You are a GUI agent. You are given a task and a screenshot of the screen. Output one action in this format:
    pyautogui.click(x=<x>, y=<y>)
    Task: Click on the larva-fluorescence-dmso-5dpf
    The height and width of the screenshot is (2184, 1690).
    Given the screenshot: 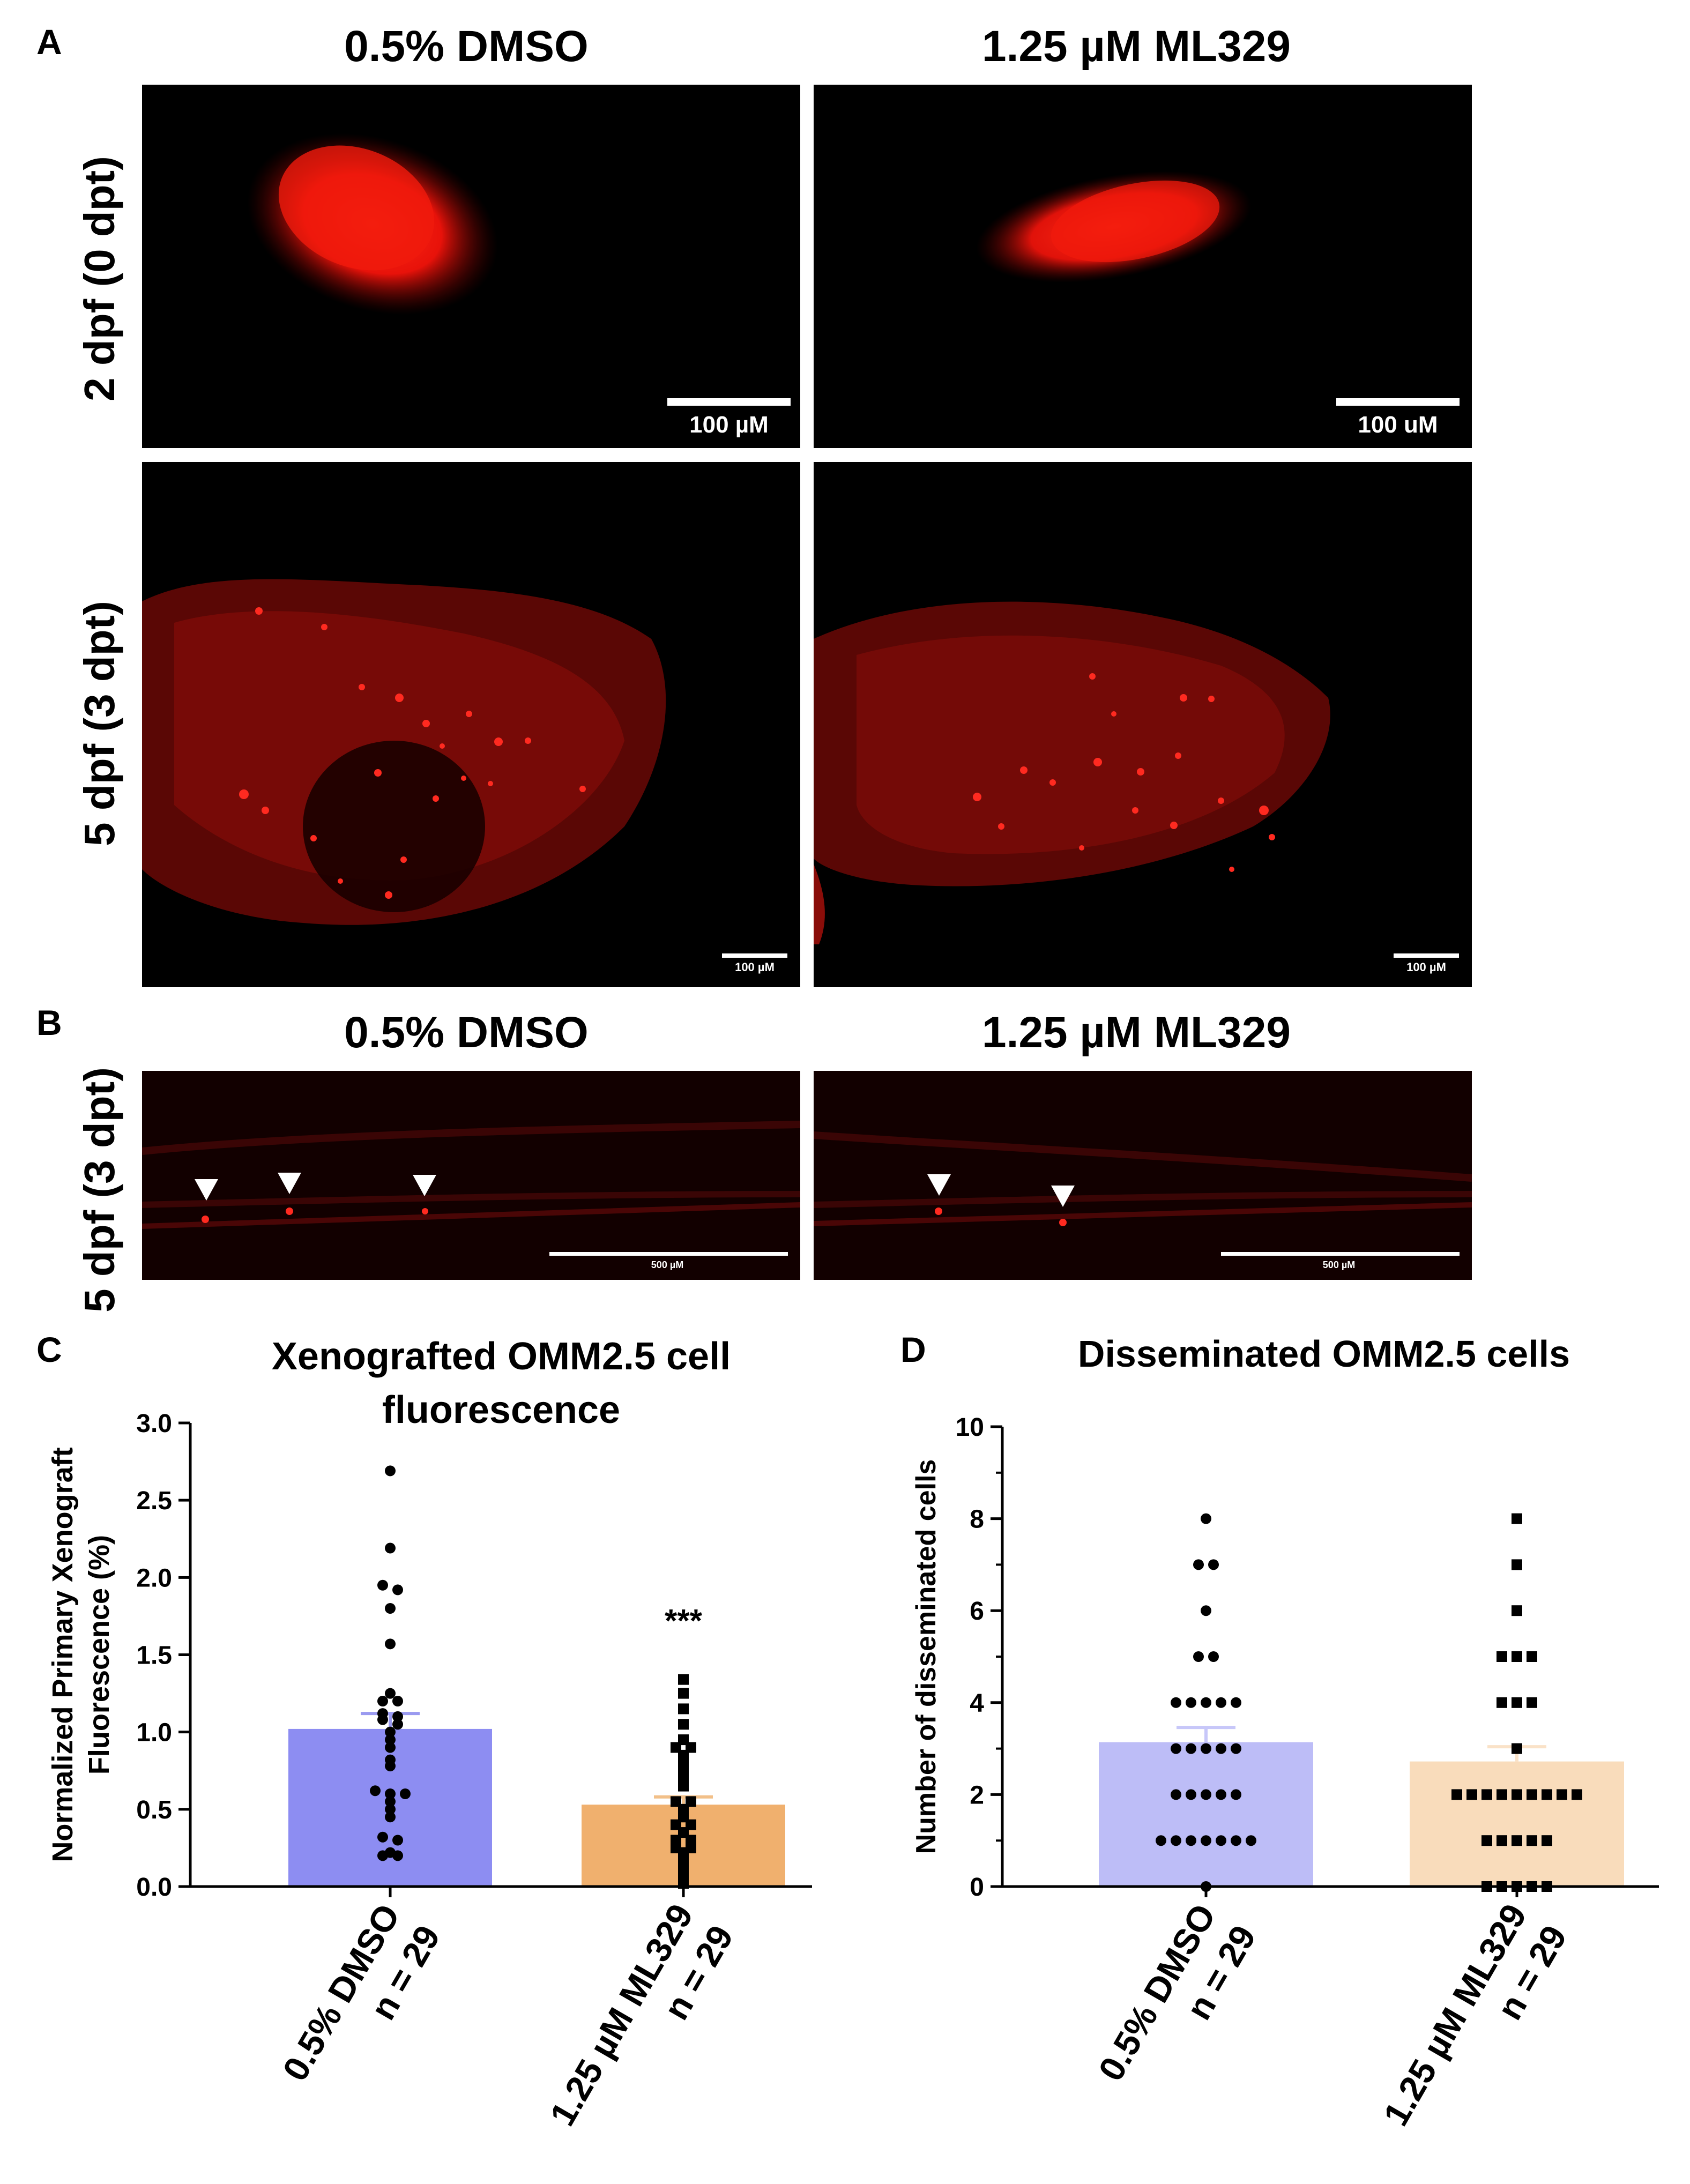 What is the action you would take?
    pyautogui.click(x=404, y=752)
    